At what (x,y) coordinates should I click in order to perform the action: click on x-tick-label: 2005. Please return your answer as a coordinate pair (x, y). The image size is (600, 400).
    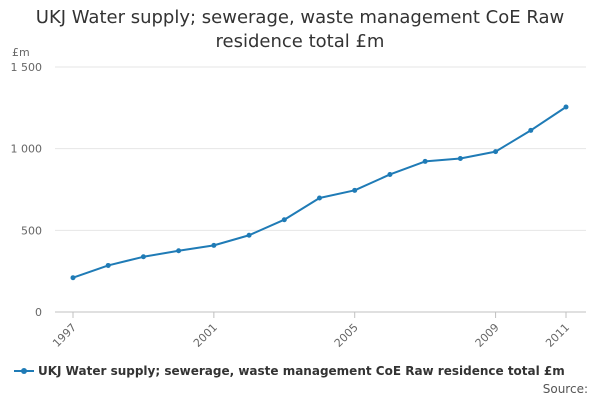
    Looking at the image, I should click on (346, 335).